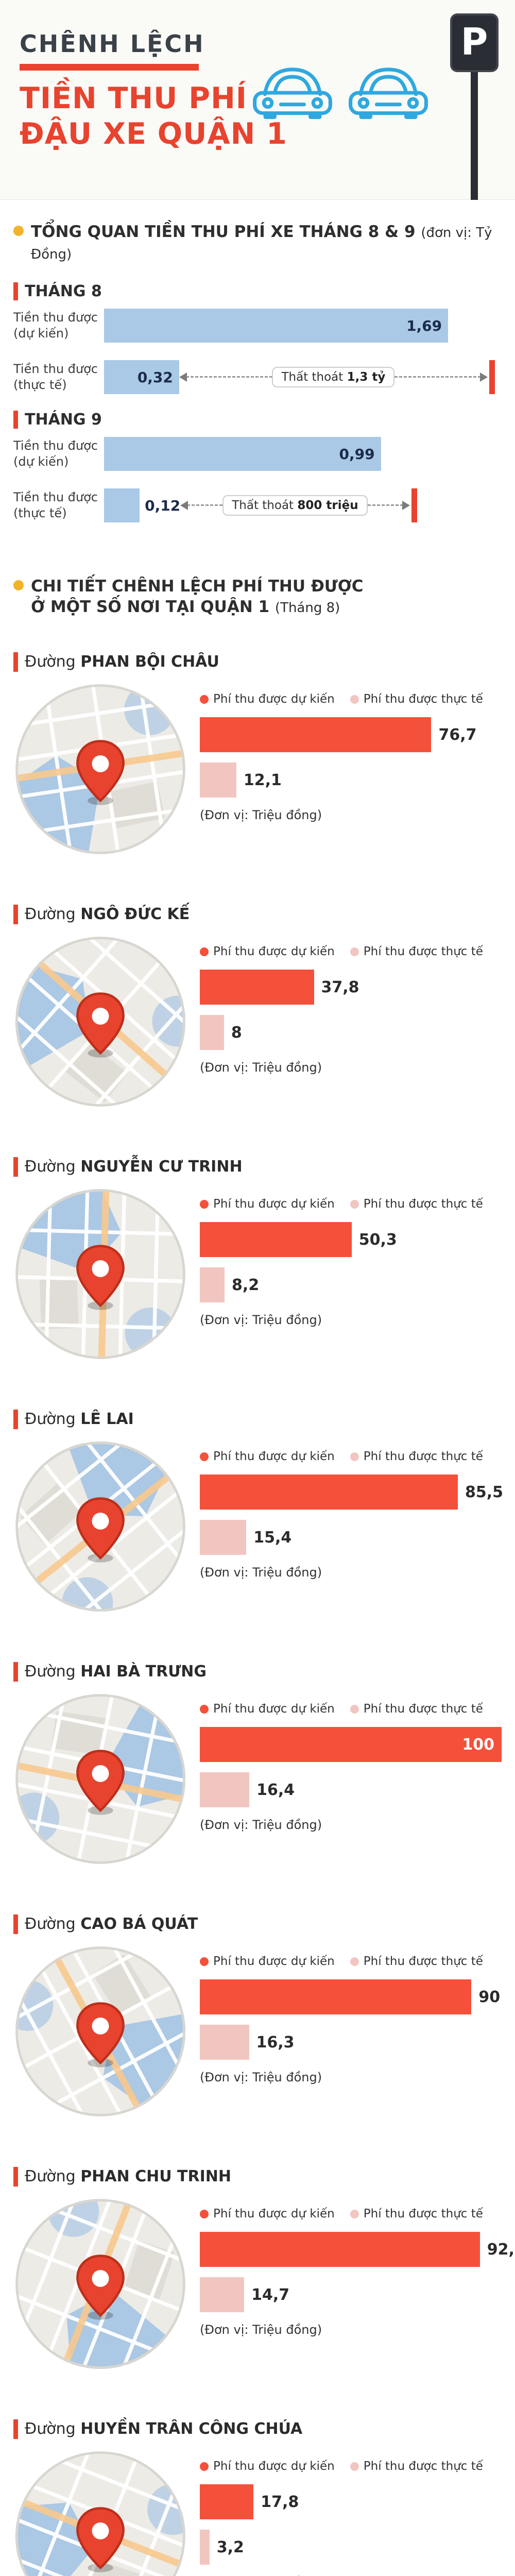 The height and width of the screenshot is (2576, 515). Describe the element at coordinates (264, 326) in the screenshot. I see `expected-row: Tiền thu được (dự kiến) 1,69` at that location.